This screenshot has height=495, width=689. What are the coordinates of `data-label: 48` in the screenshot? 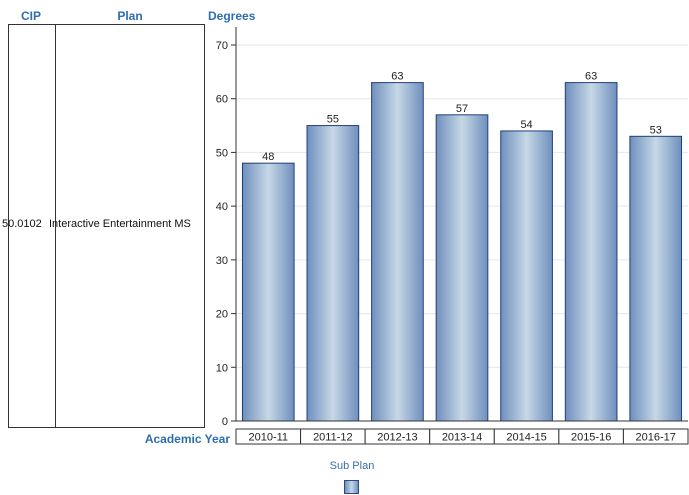 It's located at (268, 157).